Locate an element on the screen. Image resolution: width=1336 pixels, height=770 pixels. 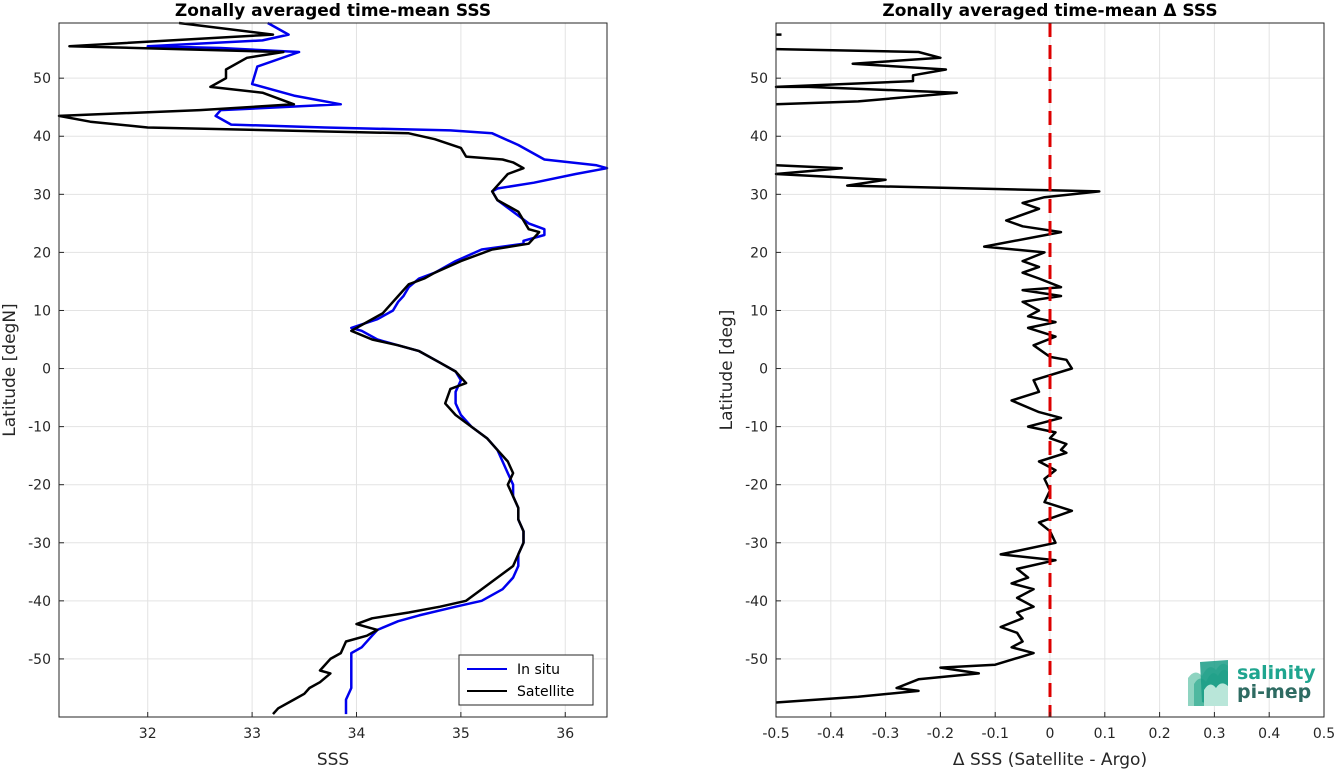
series-line is located at coordinates (866, 76).